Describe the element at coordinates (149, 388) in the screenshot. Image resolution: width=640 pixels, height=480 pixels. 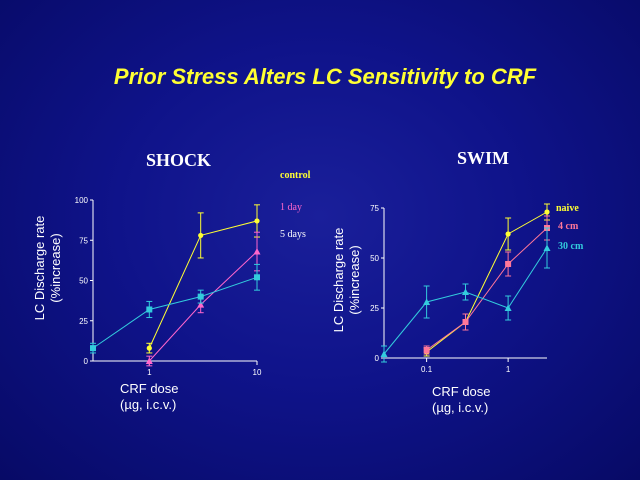
I see `shock-x-axis-label-line1: CRF dose` at that location.